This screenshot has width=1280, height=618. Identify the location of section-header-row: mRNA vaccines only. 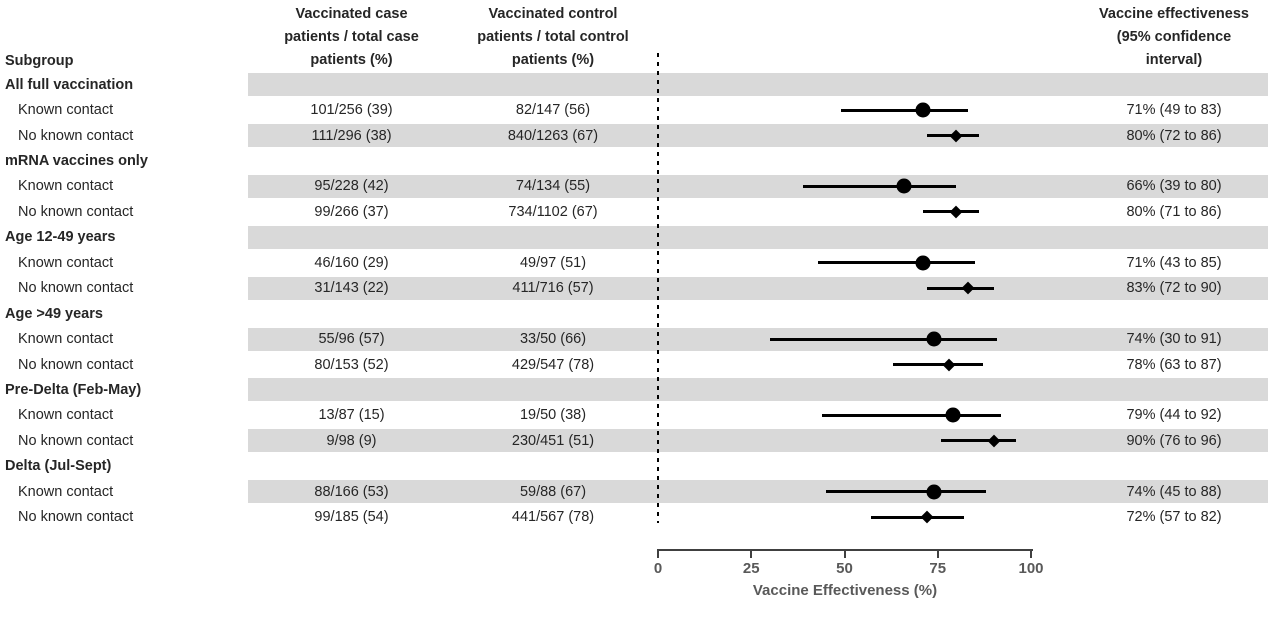
(640, 160).